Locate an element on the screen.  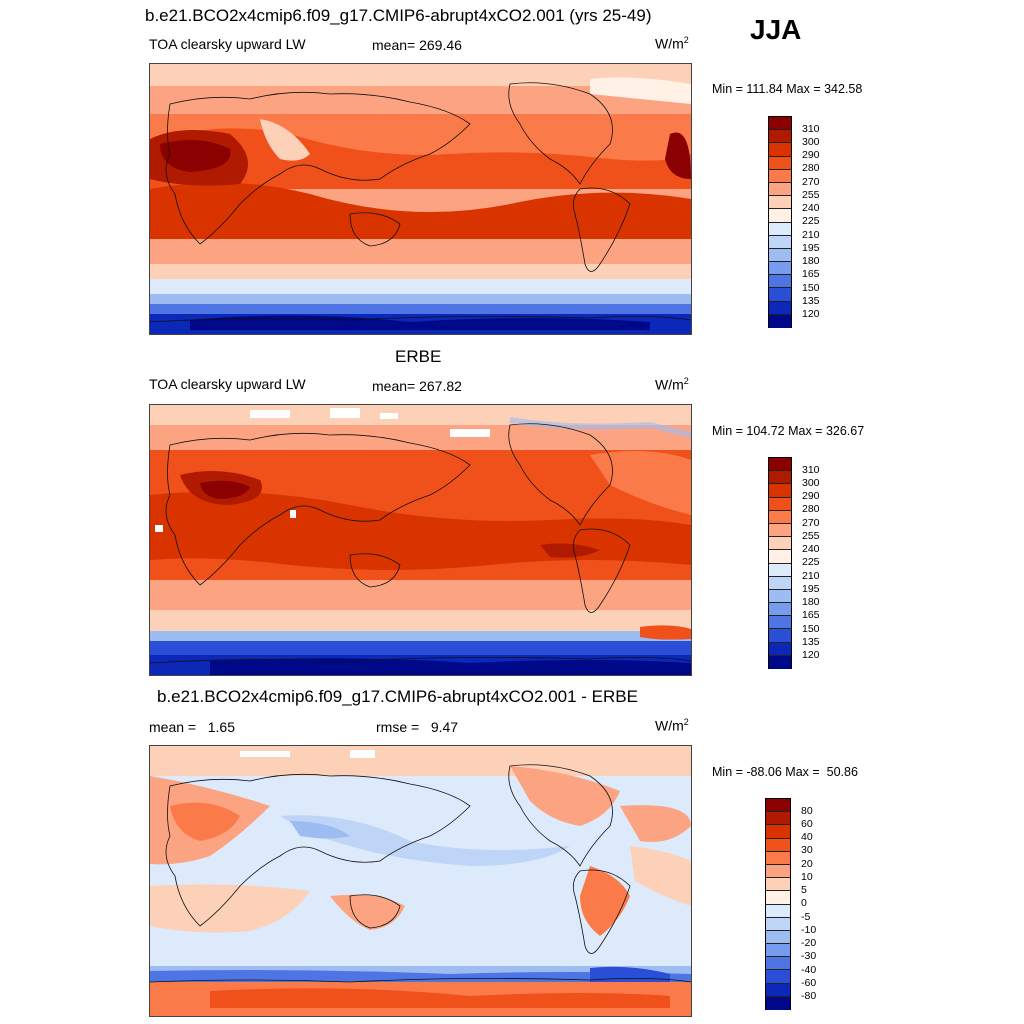
panel-2-map-svg is located at coordinates (420, 540).